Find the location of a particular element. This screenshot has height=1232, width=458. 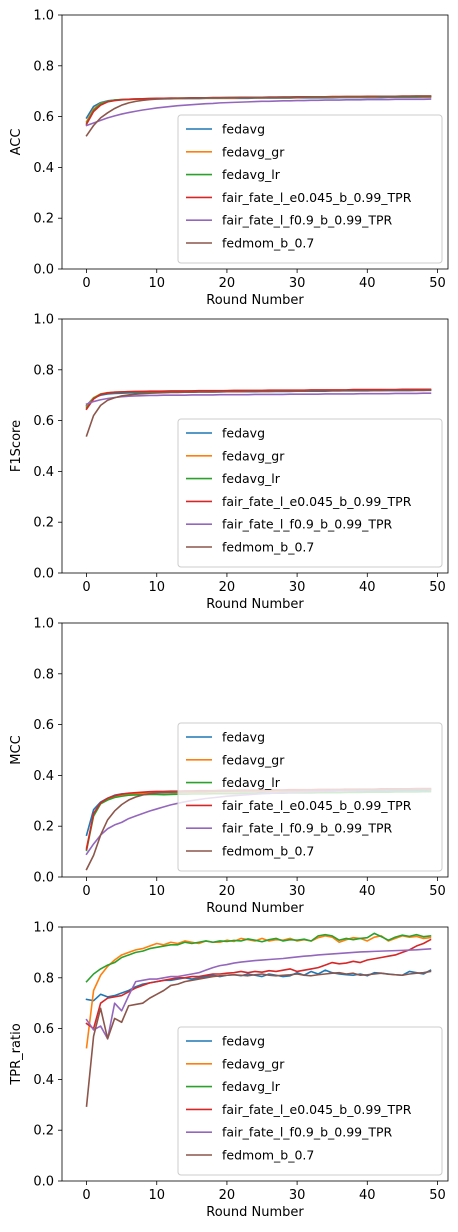

y-axis-label: TPR_ratio is located at coordinates (16, 1054).